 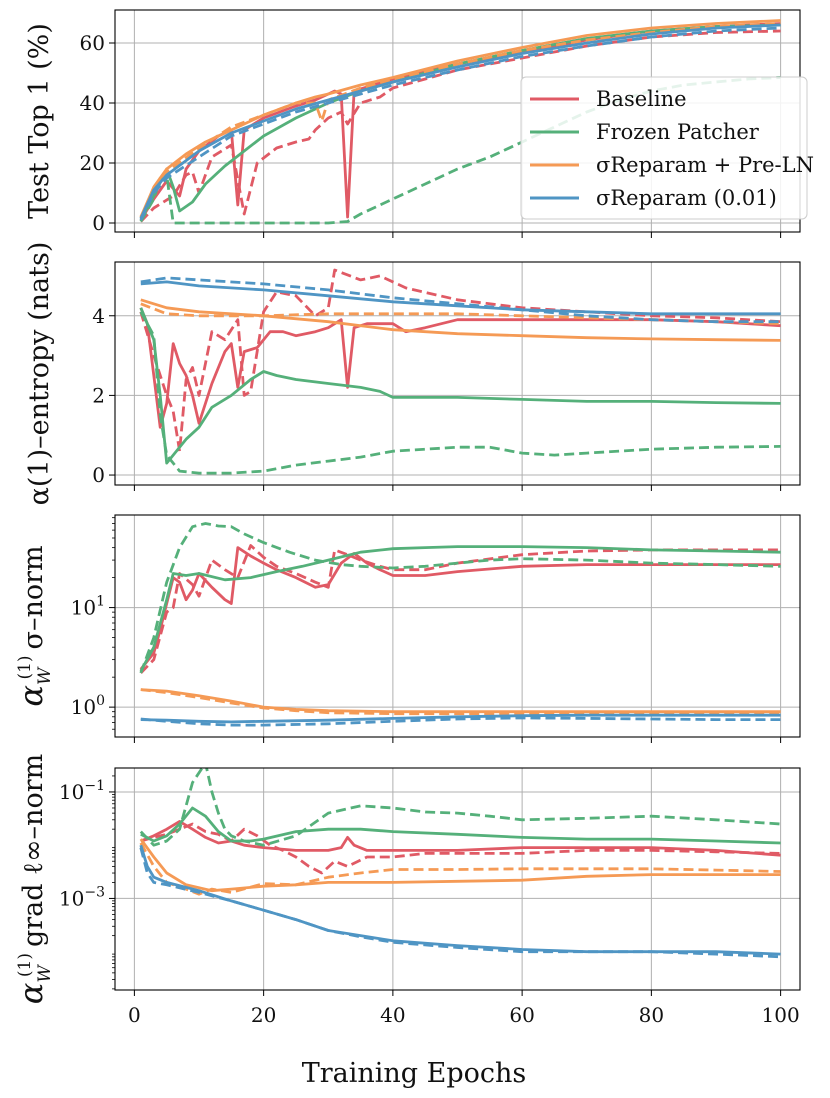 I want to click on legend-item-baseline: Baseline, so click(x=608, y=99).